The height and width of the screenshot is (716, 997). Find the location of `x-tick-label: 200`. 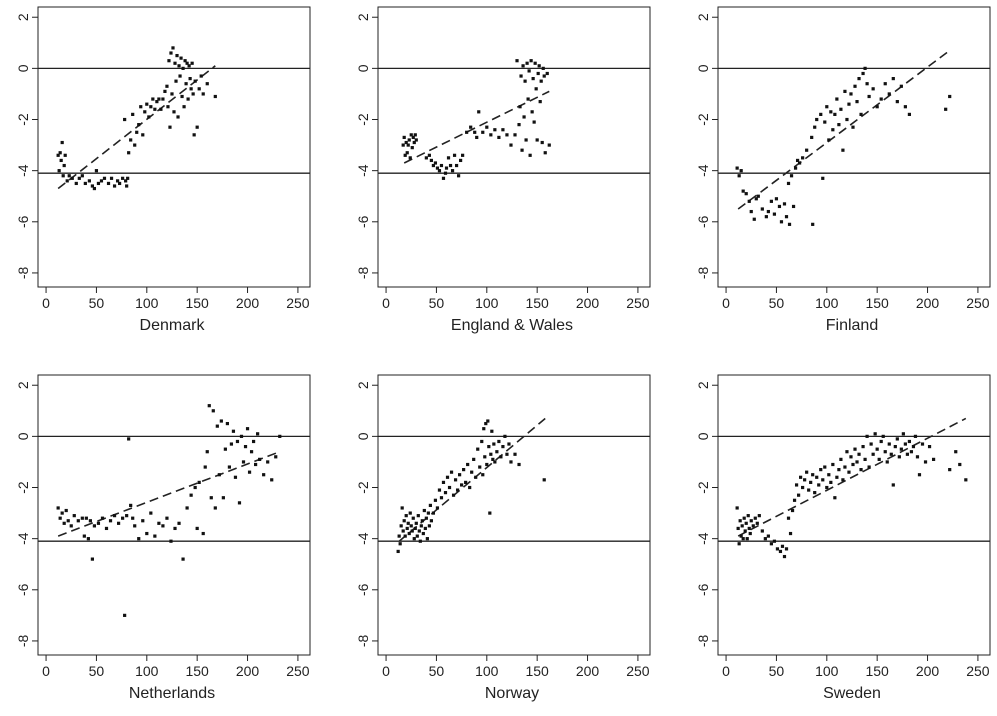

x-tick-label: 200 is located at coordinates (588, 303).